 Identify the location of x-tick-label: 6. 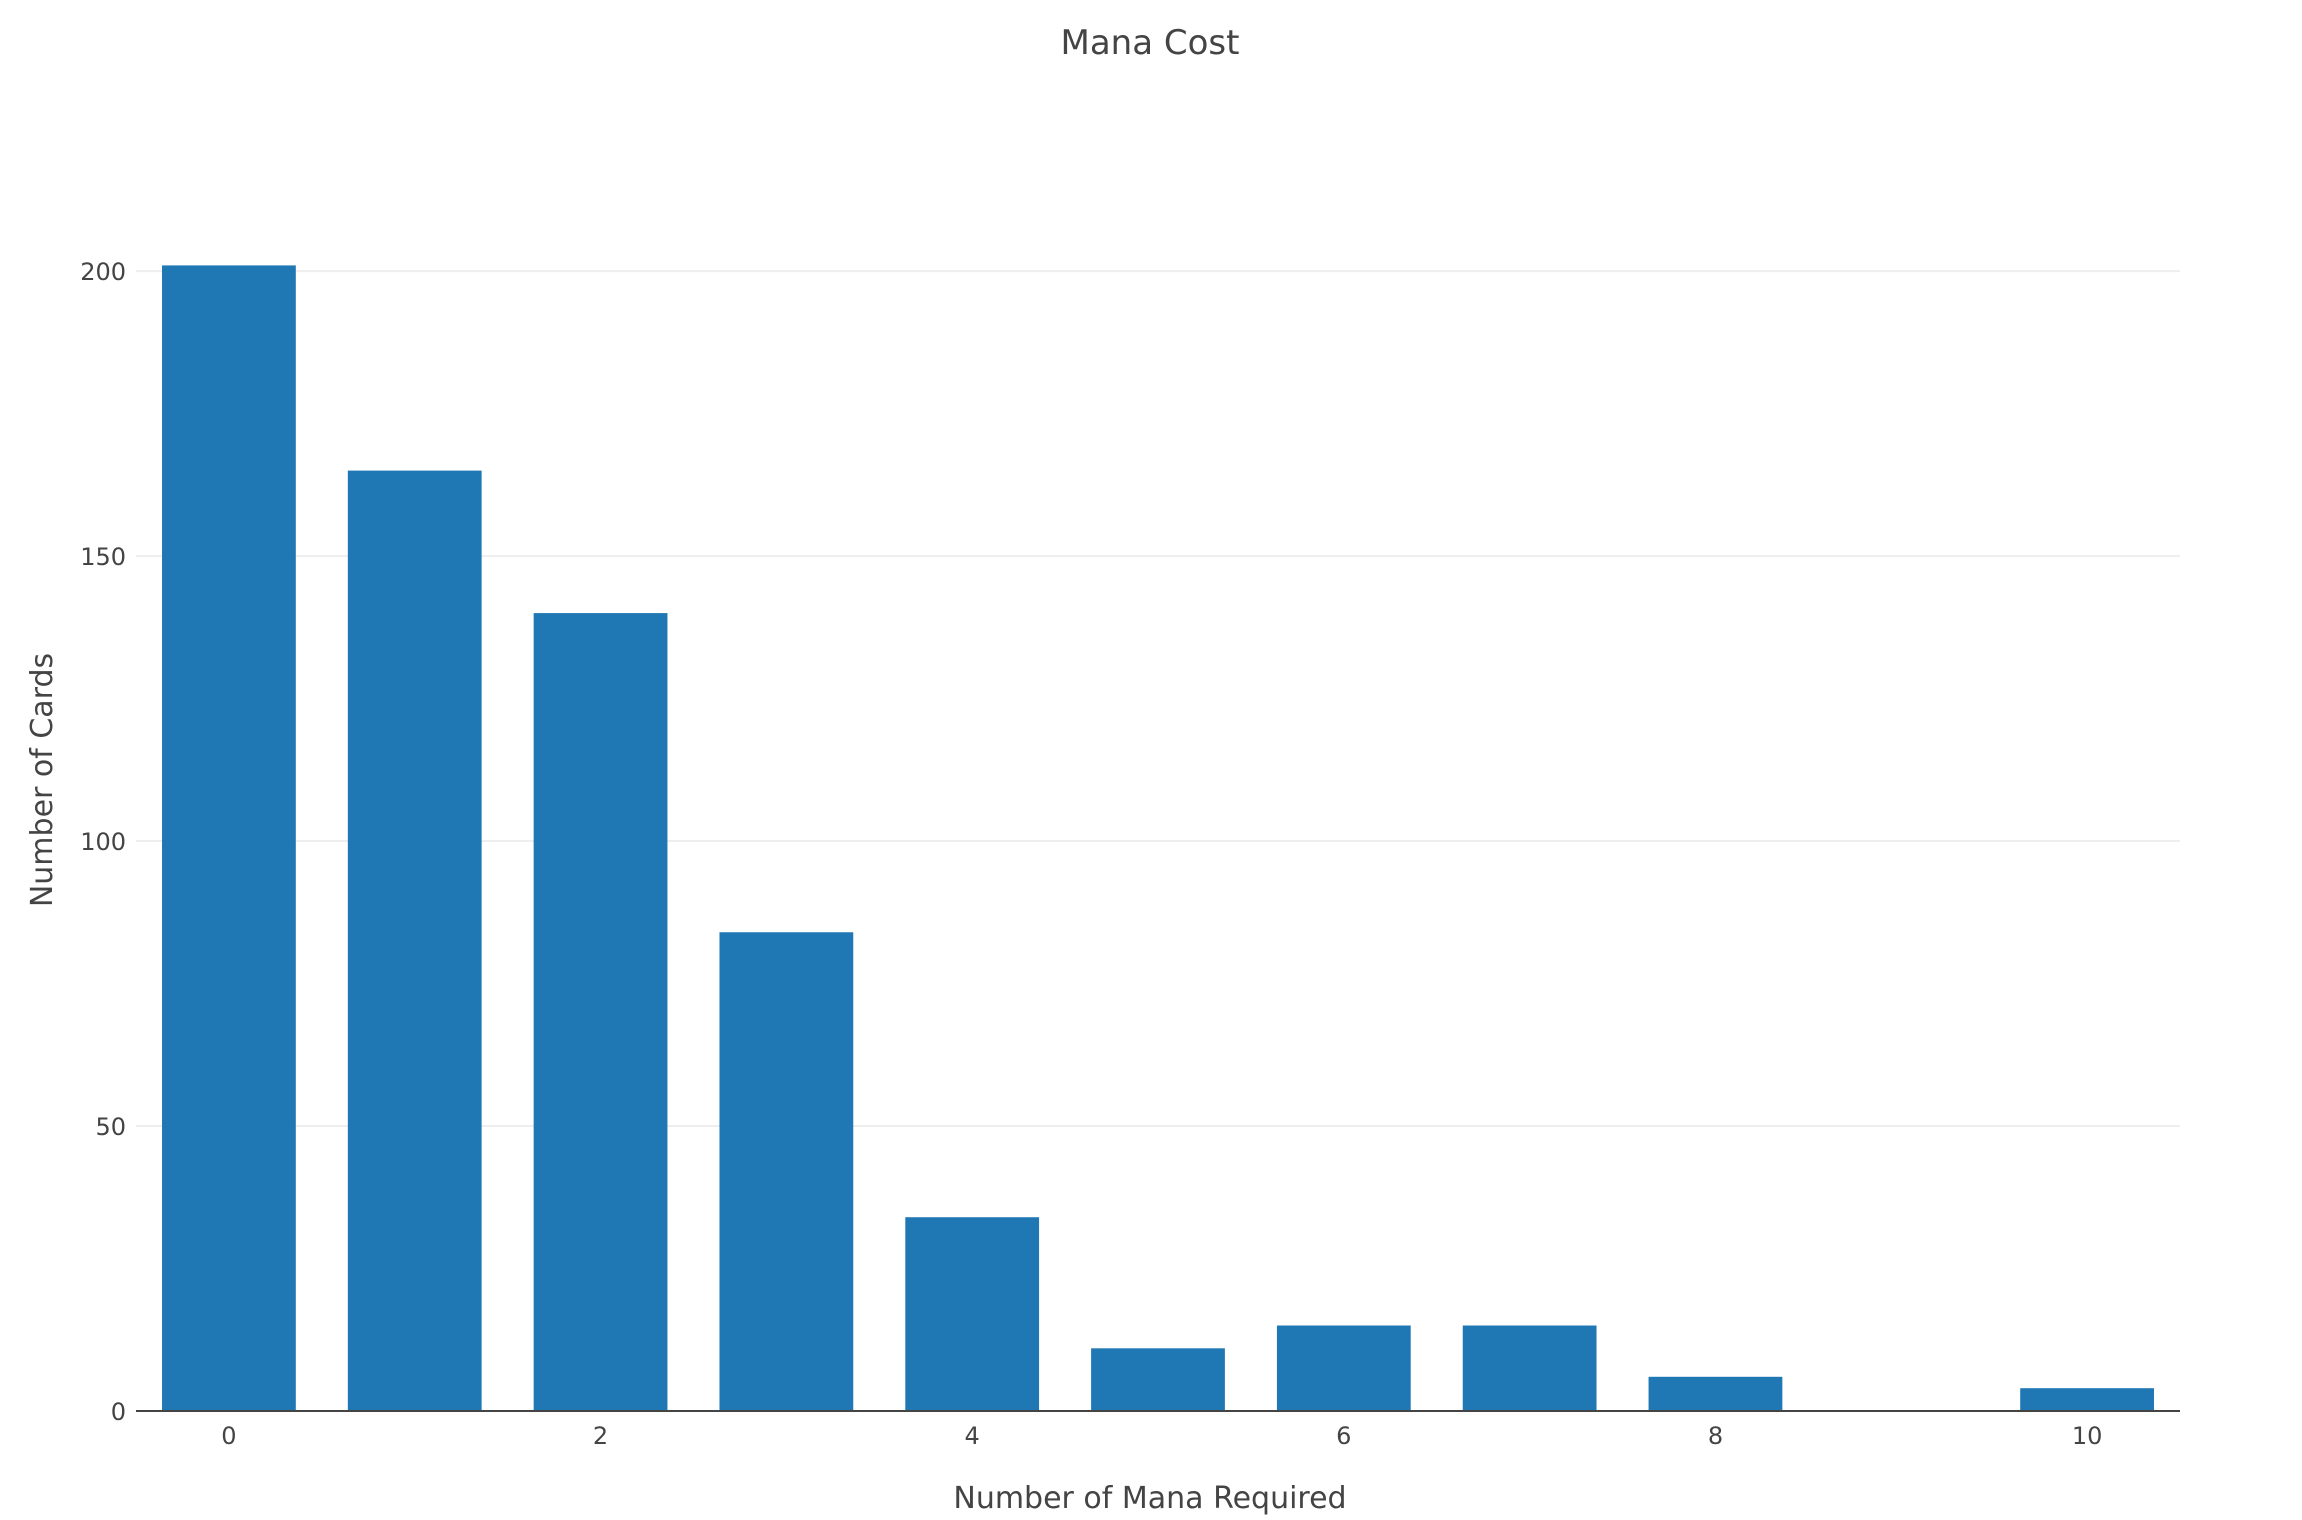
(1343, 1436).